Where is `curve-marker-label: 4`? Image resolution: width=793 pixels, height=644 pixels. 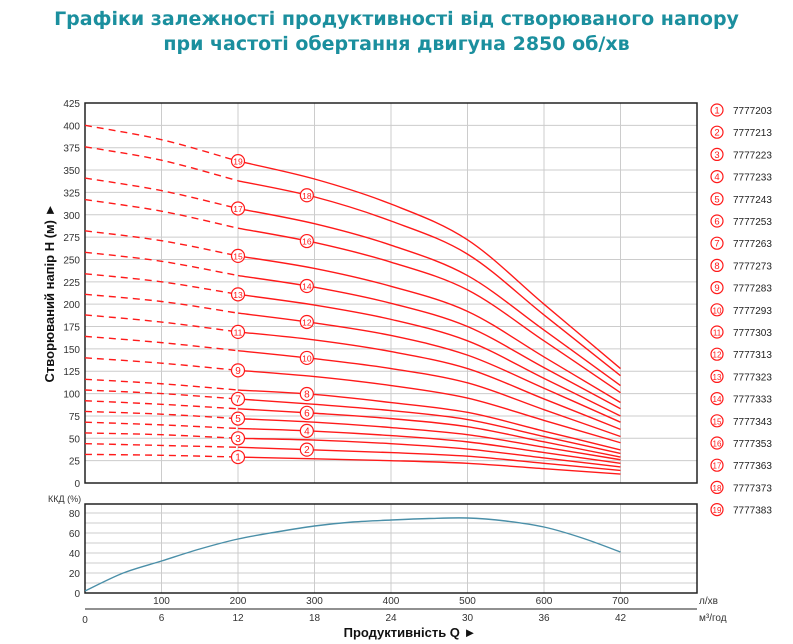 curve-marker-label: 4 is located at coordinates (307, 431).